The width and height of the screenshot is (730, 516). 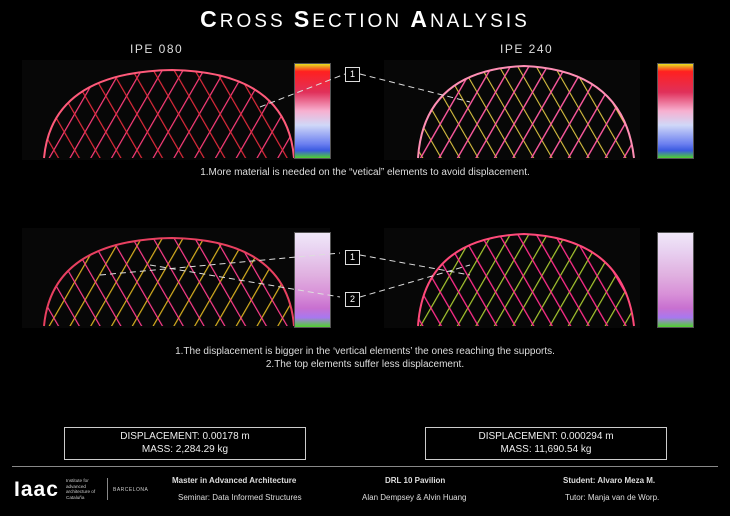 I want to click on logo-divider, so click(x=107, y=489).